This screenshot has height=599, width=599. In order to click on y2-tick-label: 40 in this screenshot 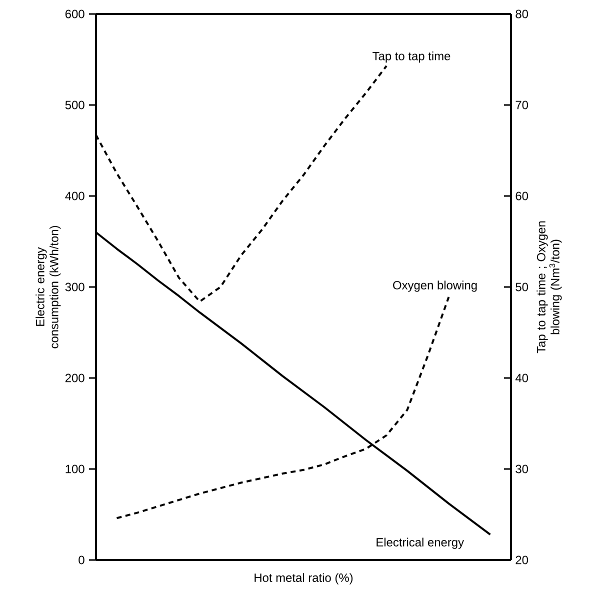, I will do `click(521, 378)`.